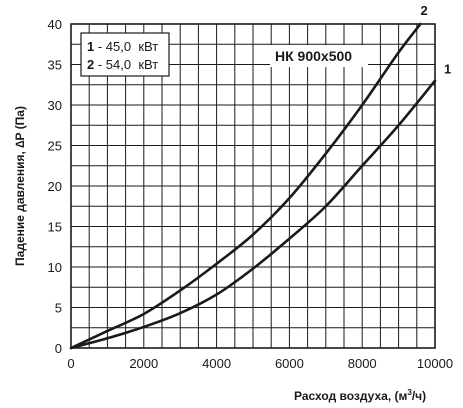  Describe the element at coordinates (55, 105) in the screenshot. I see `y-tick-label-6: 30` at that location.